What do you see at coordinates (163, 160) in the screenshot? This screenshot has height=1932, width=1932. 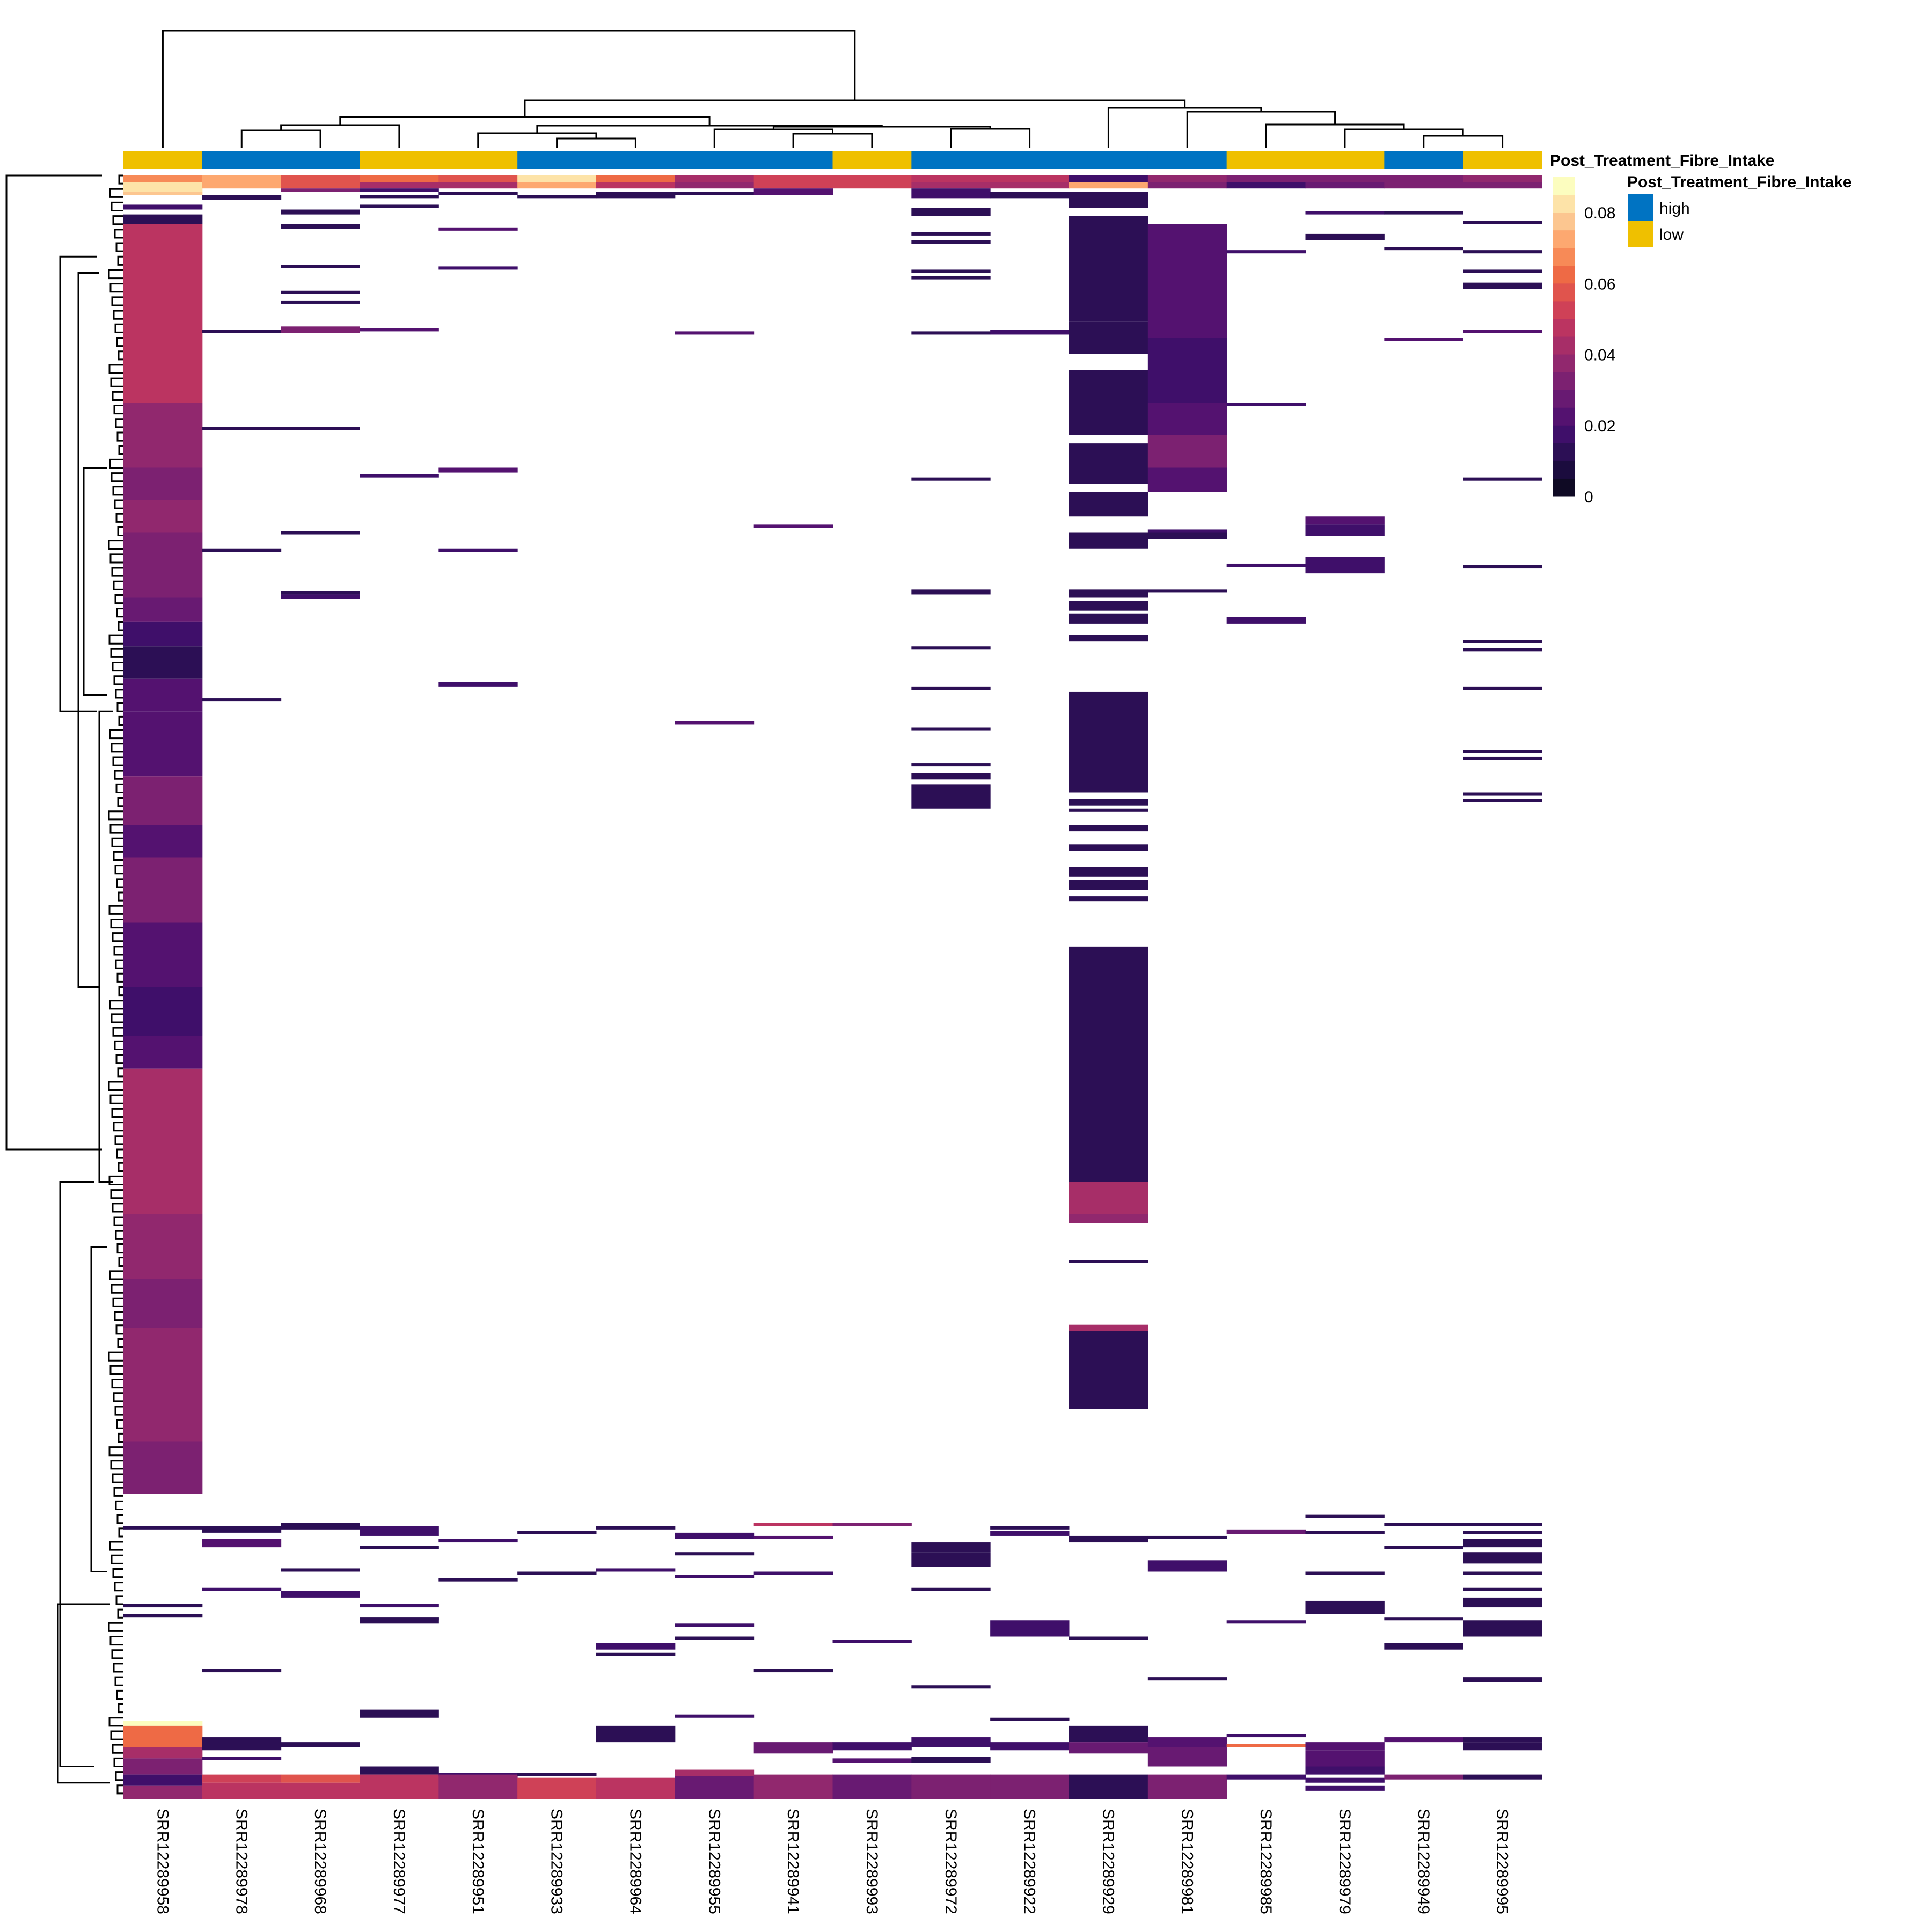 I see `annotation-cell-low` at bounding box center [163, 160].